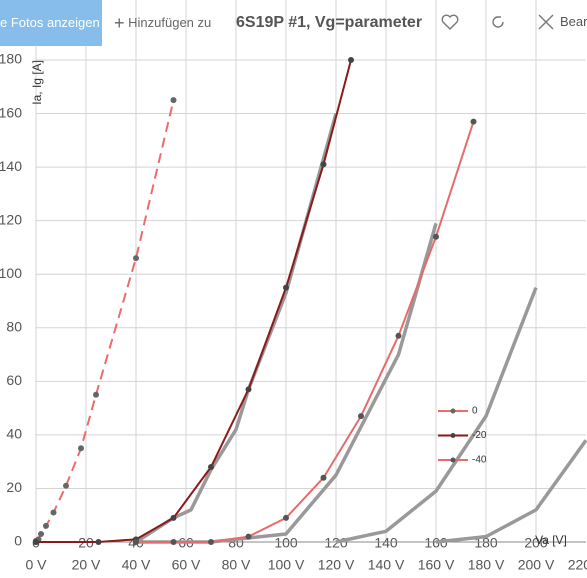  I want to click on edit-label: Bearb, so click(573, 21).